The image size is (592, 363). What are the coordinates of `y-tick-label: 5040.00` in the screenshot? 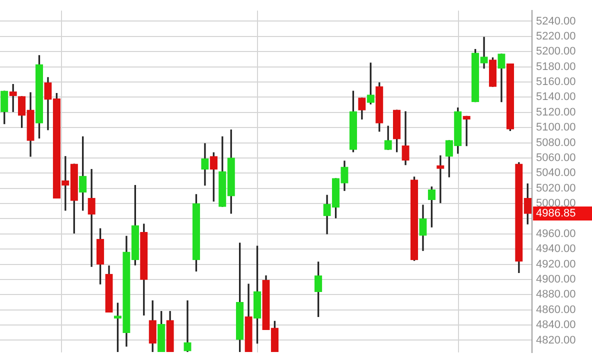 It's located at (556, 173).